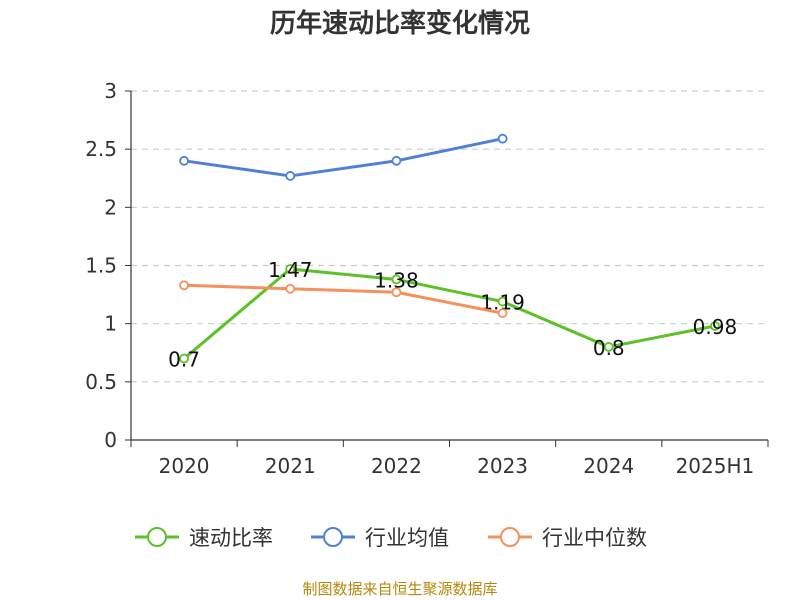 This screenshot has width=800, height=600. What do you see at coordinates (101, 149) in the screenshot?
I see `y-tick-label: 2.5` at bounding box center [101, 149].